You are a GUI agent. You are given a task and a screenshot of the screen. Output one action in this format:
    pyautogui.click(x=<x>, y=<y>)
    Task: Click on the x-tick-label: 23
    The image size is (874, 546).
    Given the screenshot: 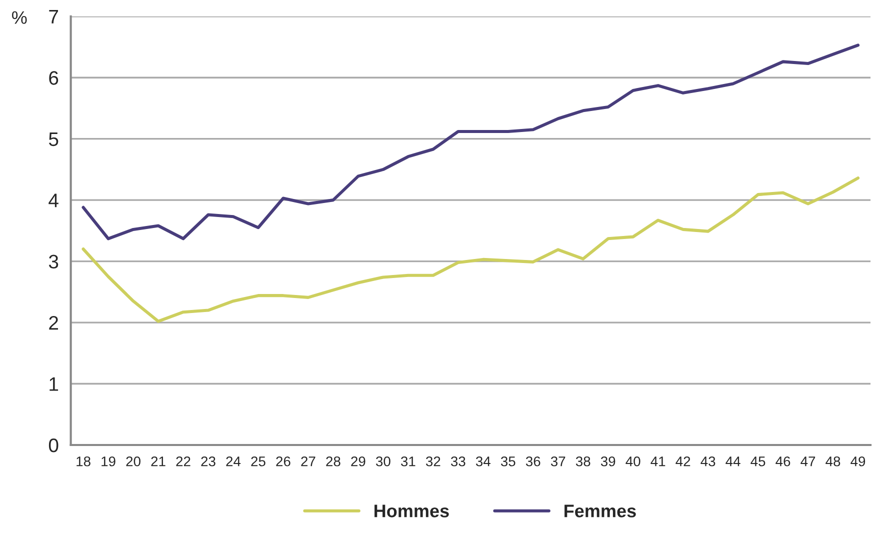 What is the action you would take?
    pyautogui.click(x=208, y=461)
    